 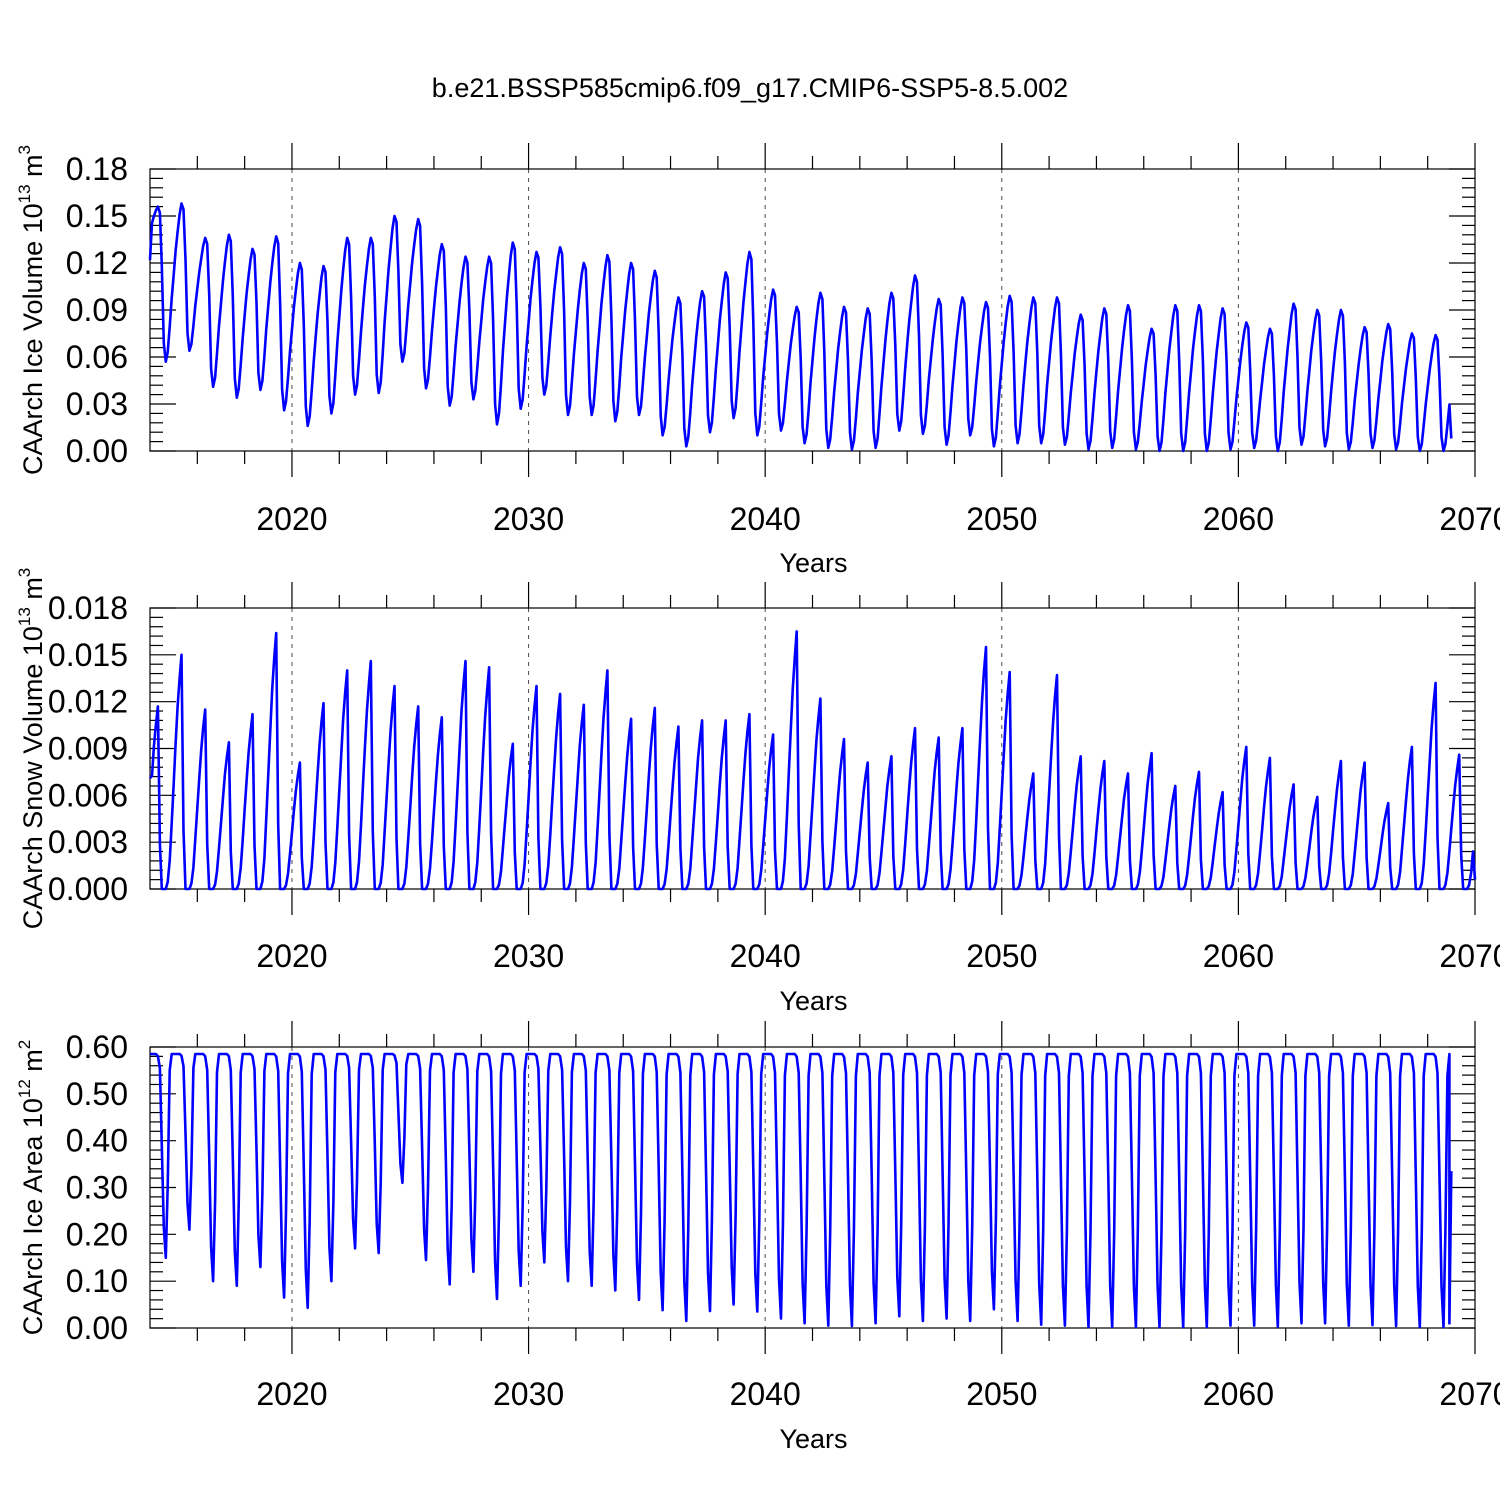 What do you see at coordinates (88, 608) in the screenshot?
I see `y-tick-label: 0.018` at bounding box center [88, 608].